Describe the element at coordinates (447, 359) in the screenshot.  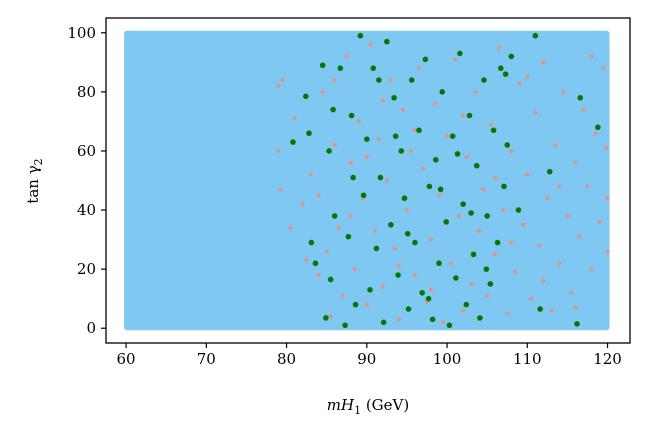
I see `x-tick-label: 100` at that location.